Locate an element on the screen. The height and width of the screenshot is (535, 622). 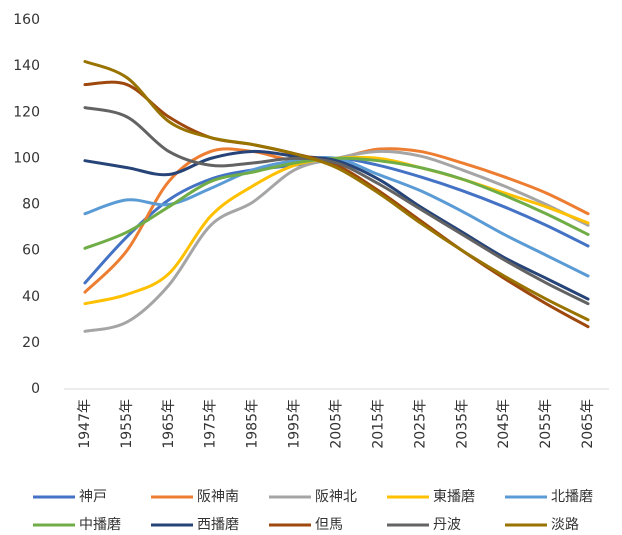
x-tick-label: 2005年 is located at coordinates (337, 424).